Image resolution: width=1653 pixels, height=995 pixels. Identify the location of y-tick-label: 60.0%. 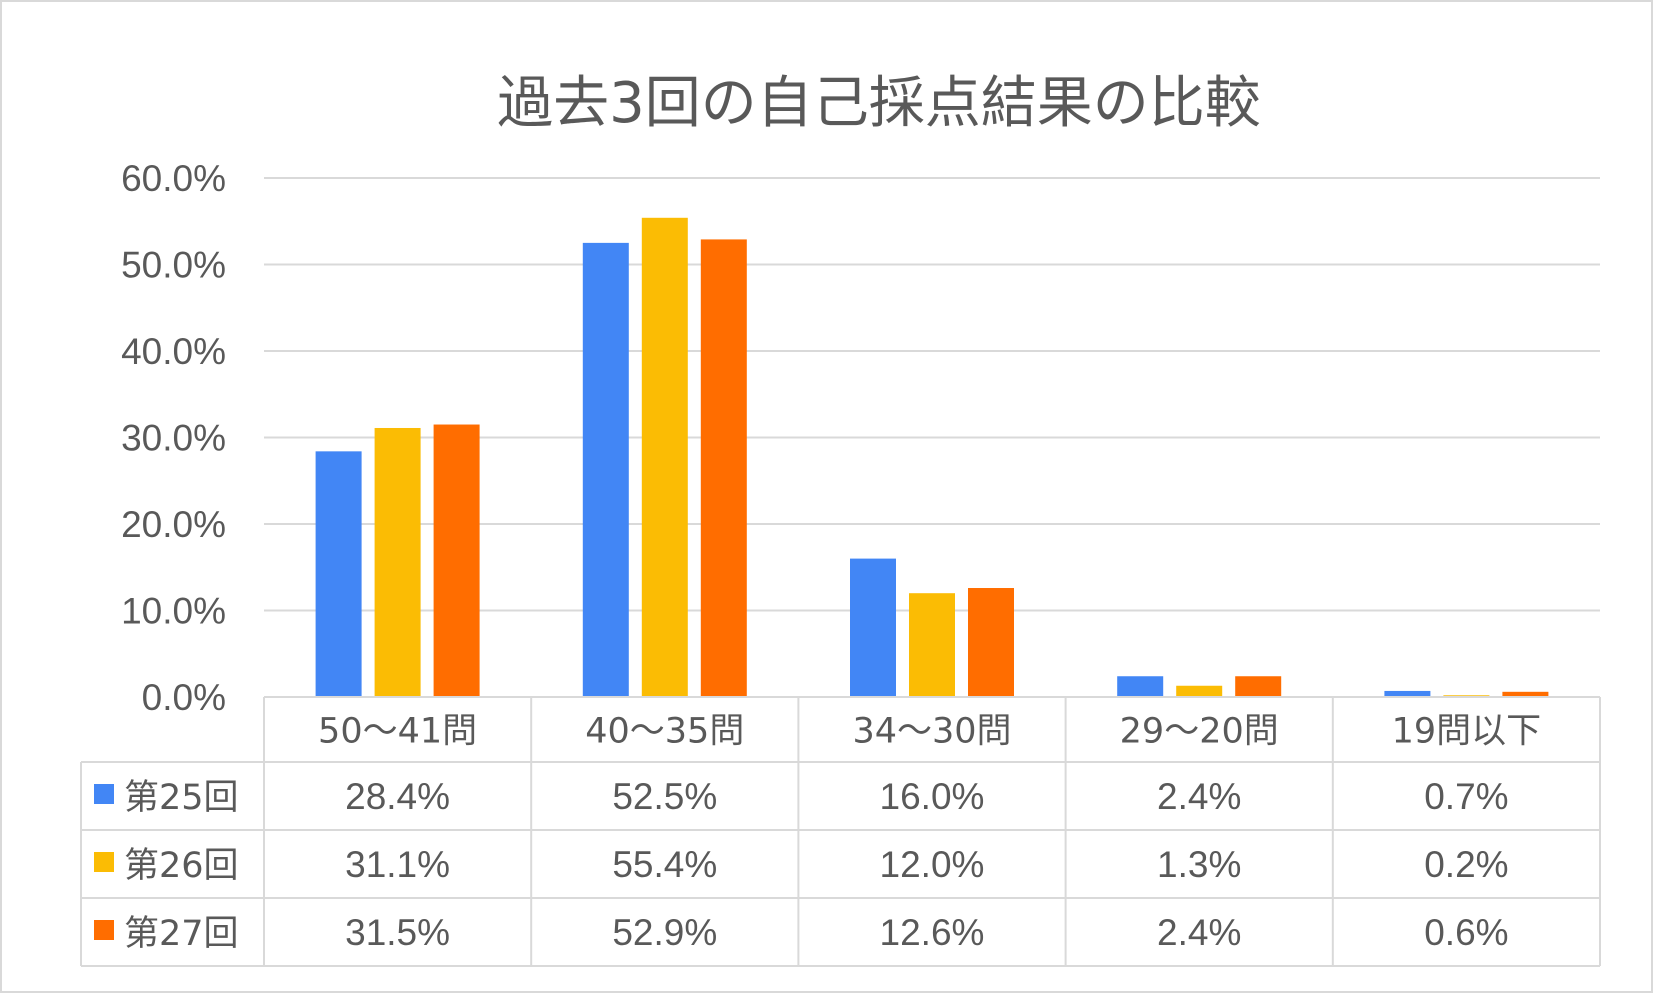
(173, 178).